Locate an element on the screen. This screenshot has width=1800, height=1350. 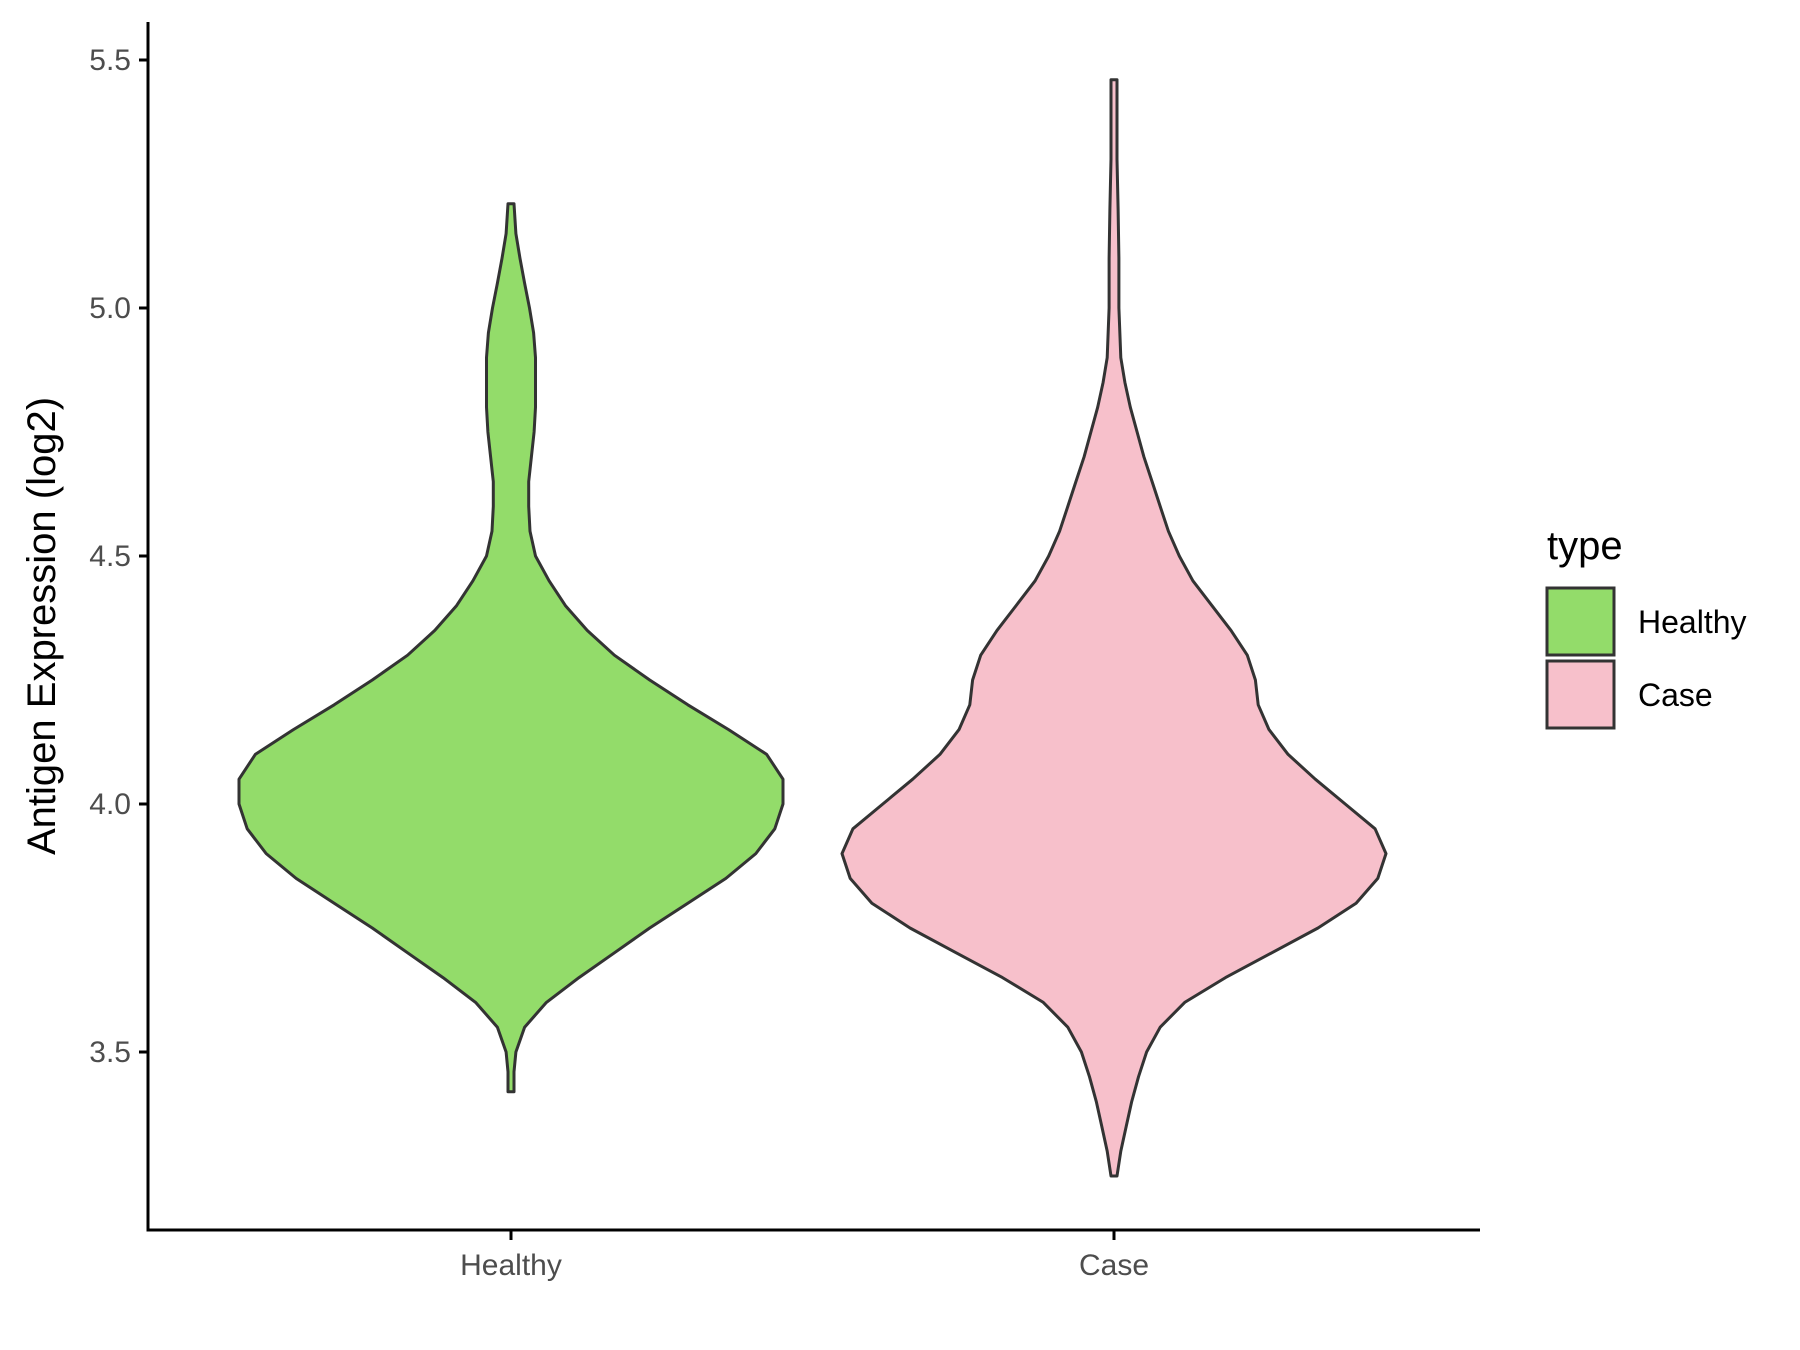
legend-label: Case is located at coordinates (1675, 695).